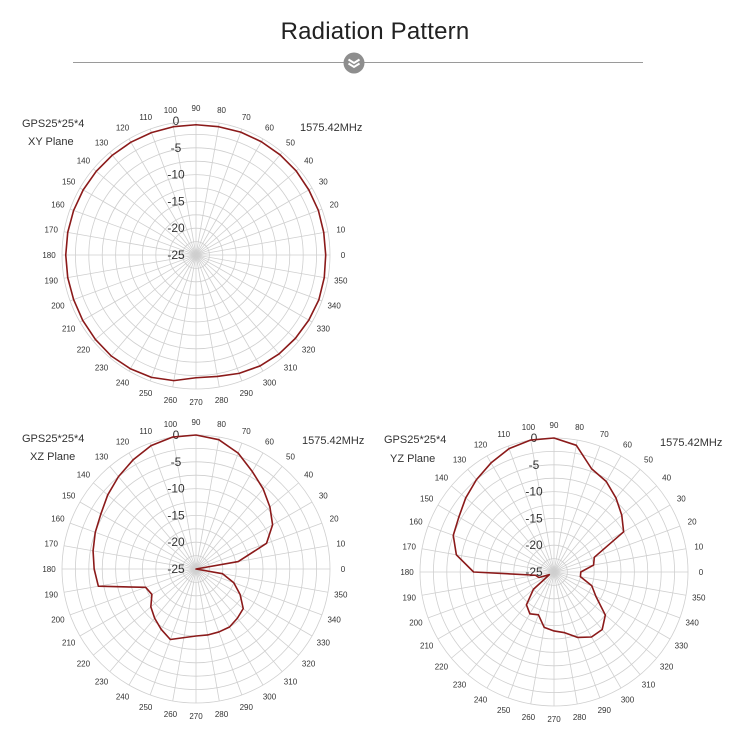 This screenshot has height=736, width=750. What do you see at coordinates (699, 598) in the screenshot?
I see `angle-tick-label: 350` at bounding box center [699, 598].